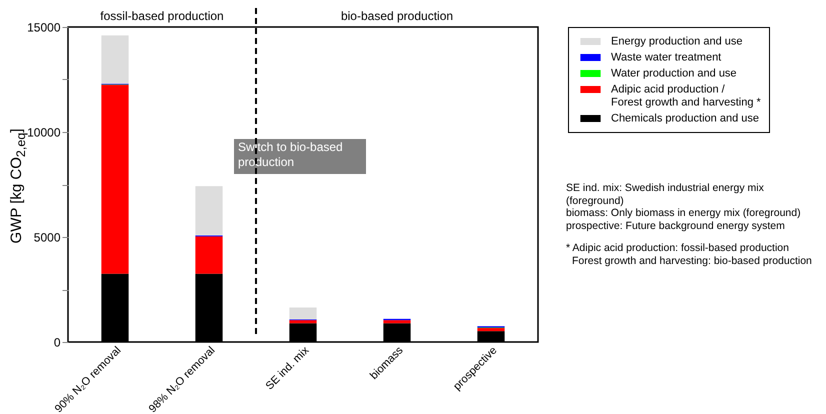  What do you see at coordinates (665, 194) in the screenshot?
I see `text: SE ind. mix: Swedish industrial energy mix (foreground)` at bounding box center [665, 194].